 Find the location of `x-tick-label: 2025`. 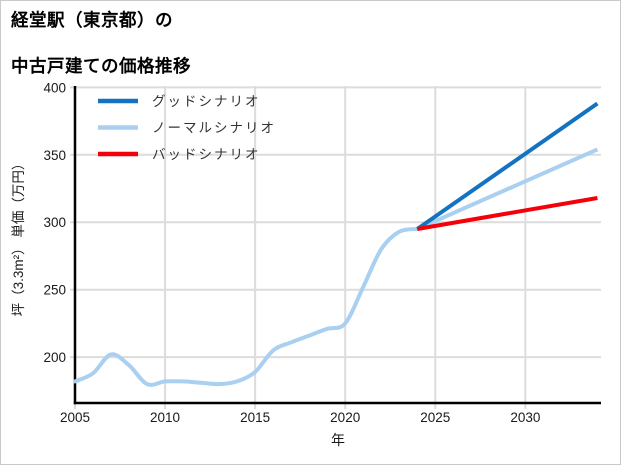

x-tick-label: 2025 is located at coordinates (435, 417).